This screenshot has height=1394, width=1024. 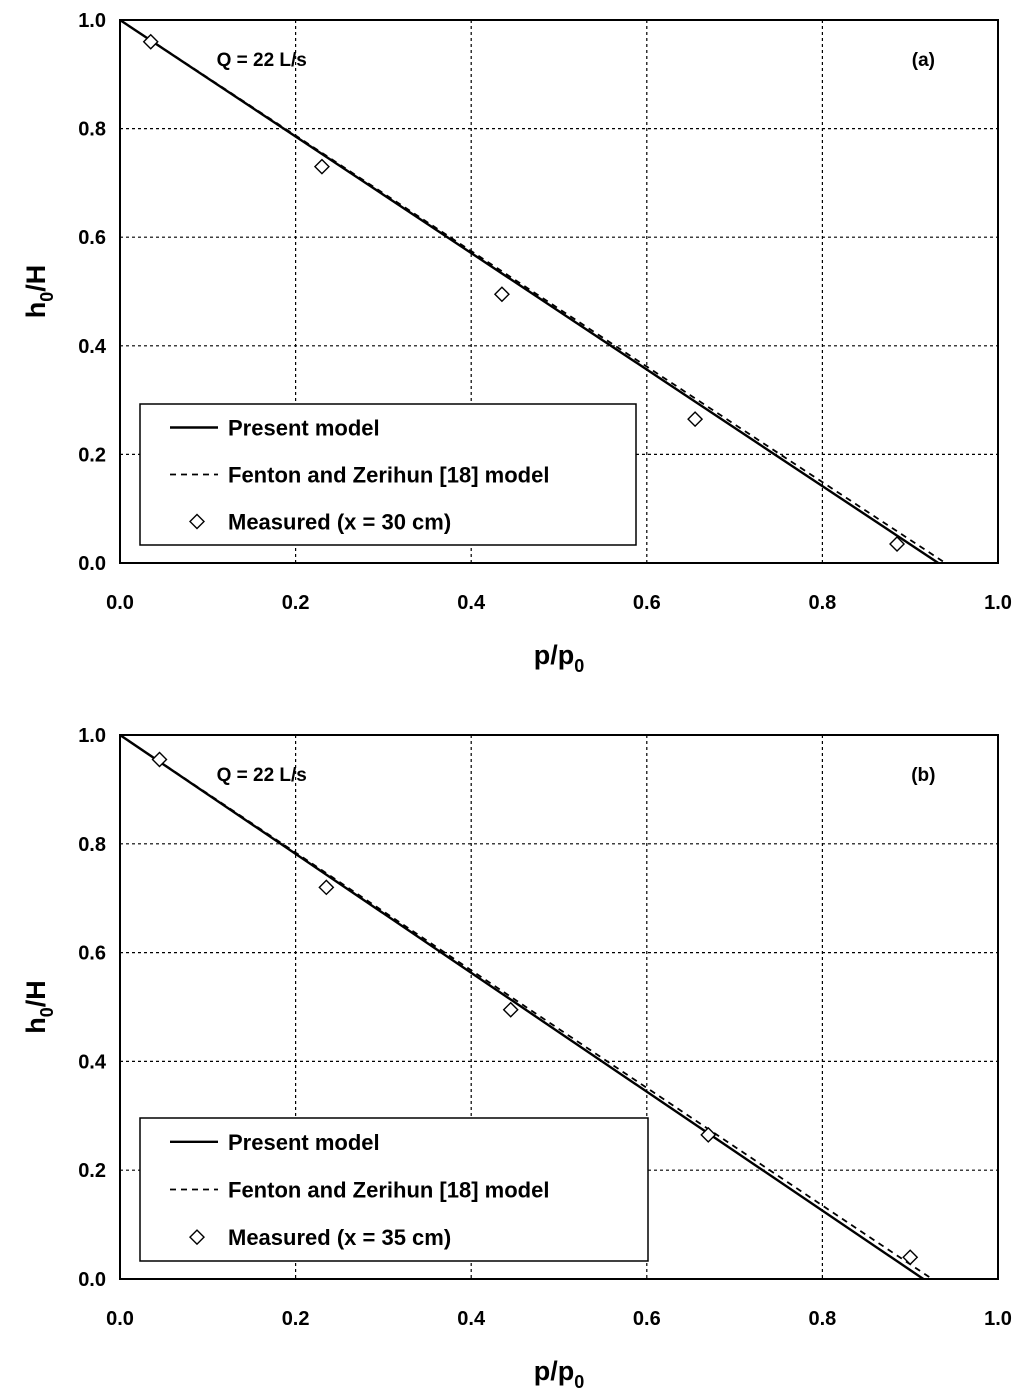 What do you see at coordinates (923, 60) in the screenshot?
I see `panel-label: (a)` at bounding box center [923, 60].